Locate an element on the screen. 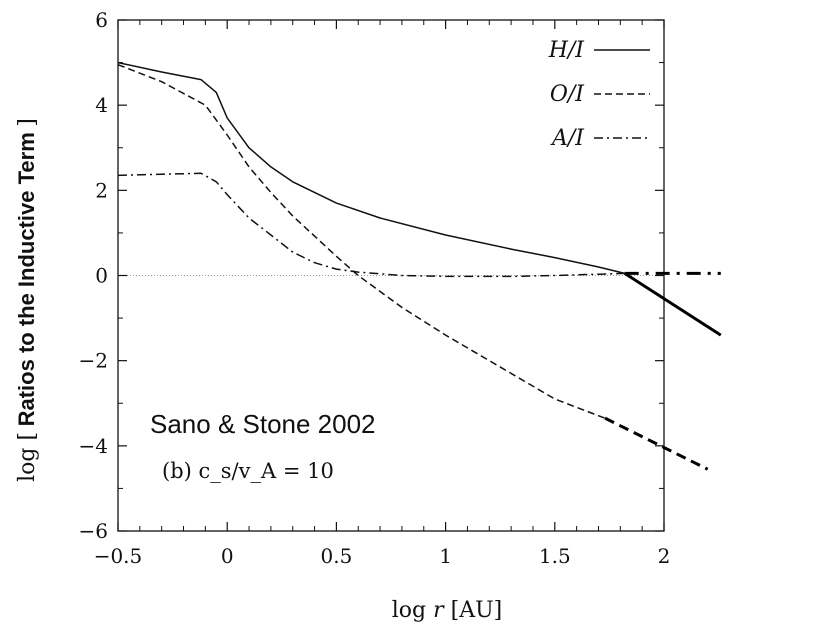 The image size is (827, 628). extrapolation-line-h-i is located at coordinates (672, 304).